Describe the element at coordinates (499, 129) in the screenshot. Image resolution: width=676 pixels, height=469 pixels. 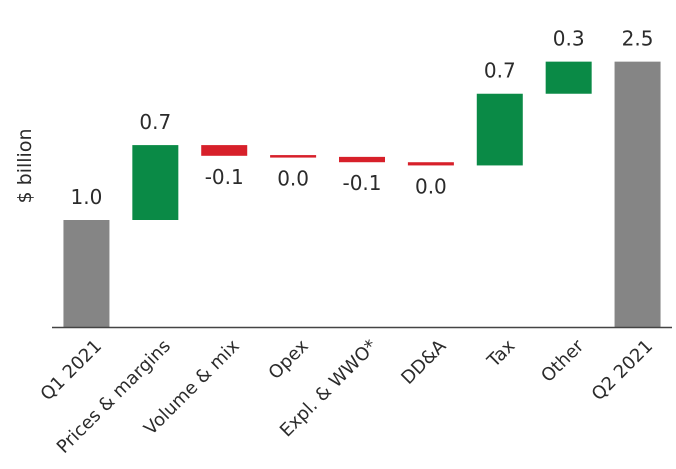
I see `bar-tax` at that location.